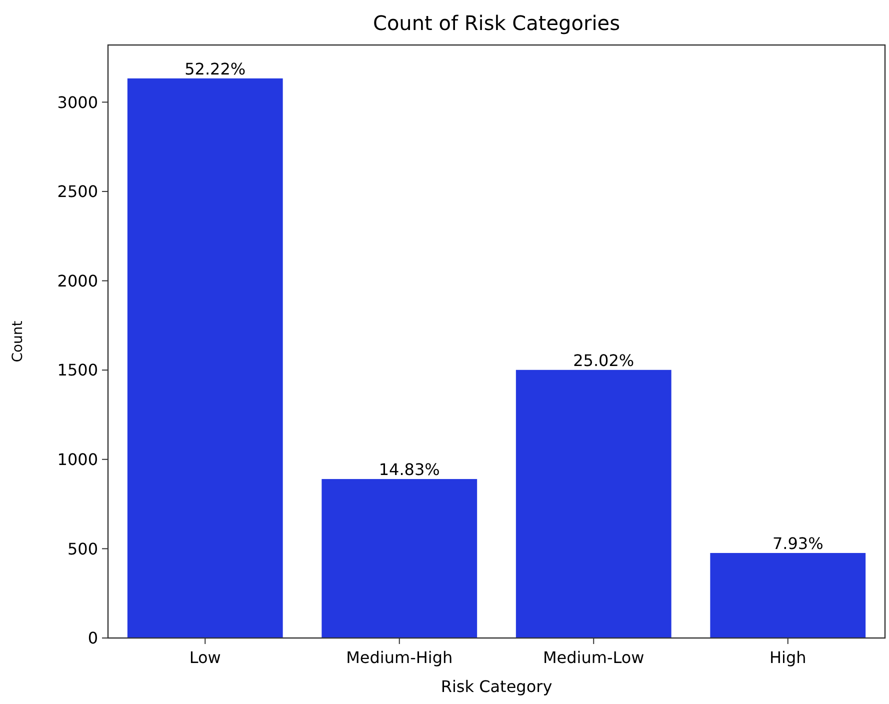 The width and height of the screenshot is (889, 704). What do you see at coordinates (787, 657) in the screenshot?
I see `x-tick-label: High` at bounding box center [787, 657].